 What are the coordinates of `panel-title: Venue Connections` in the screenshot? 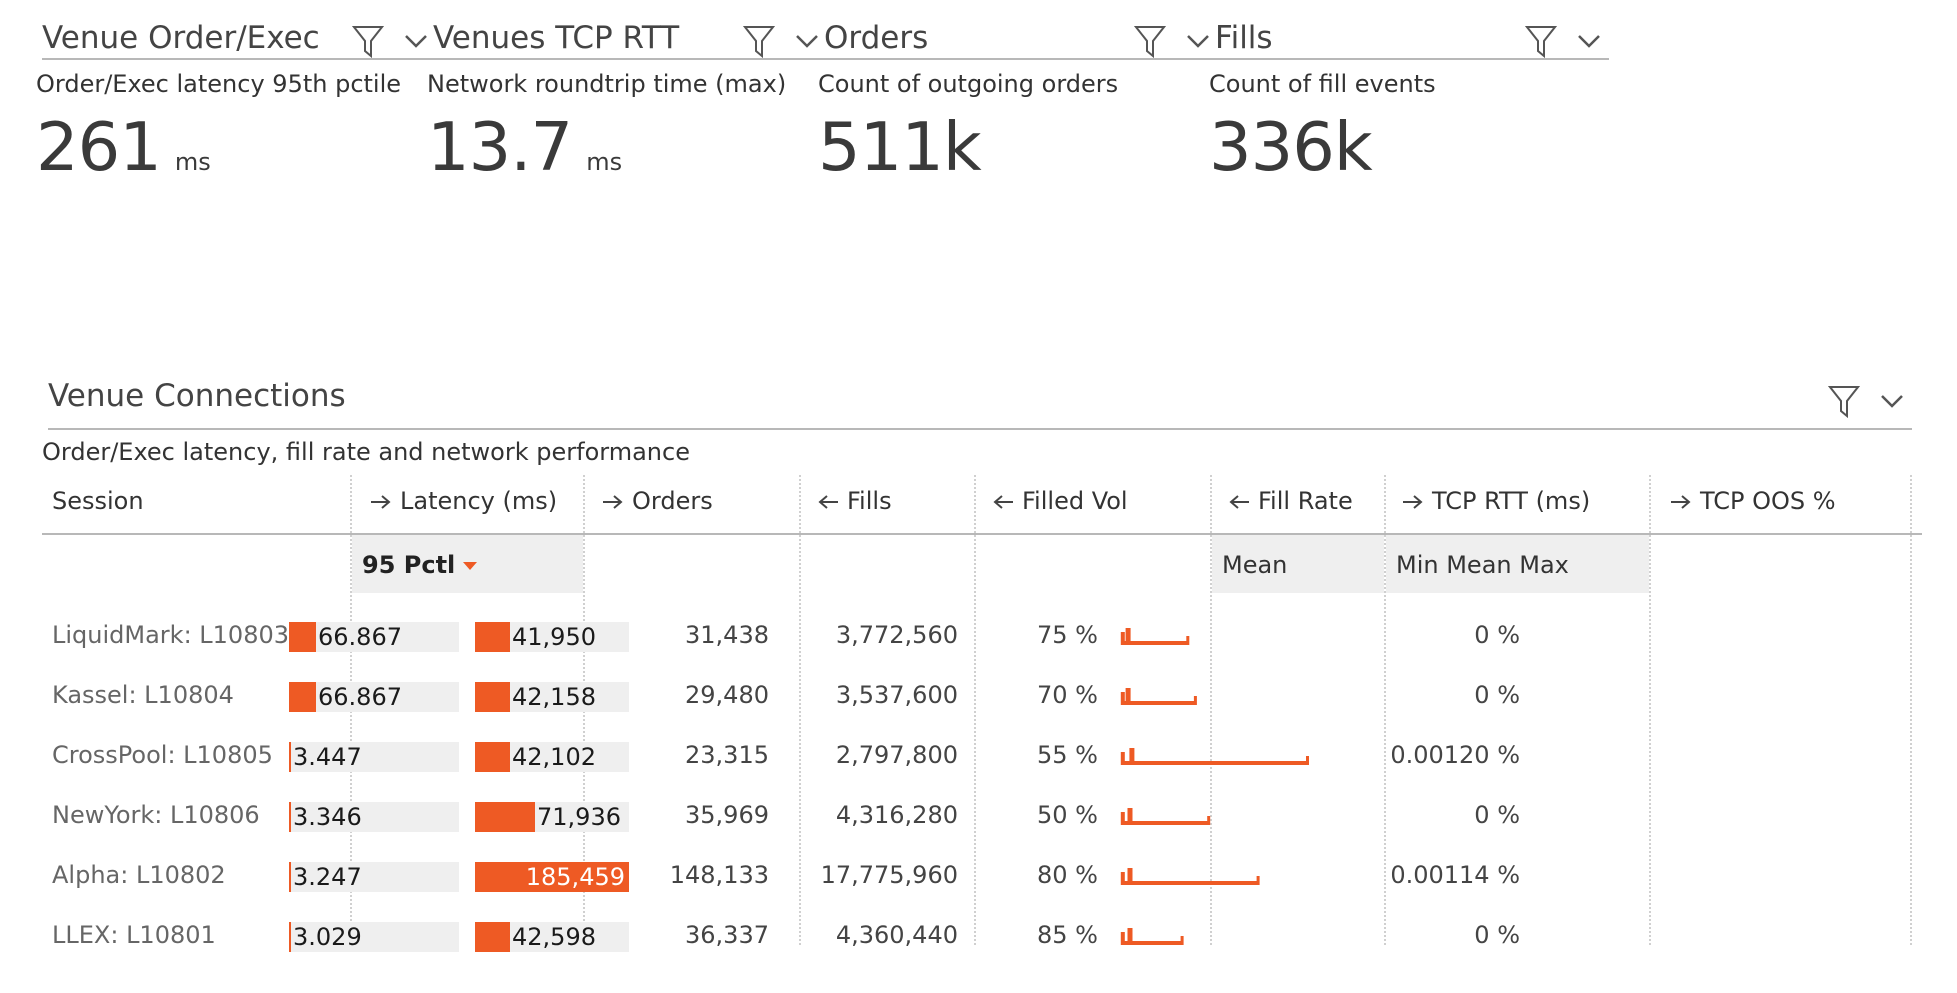 It's located at (197, 396).